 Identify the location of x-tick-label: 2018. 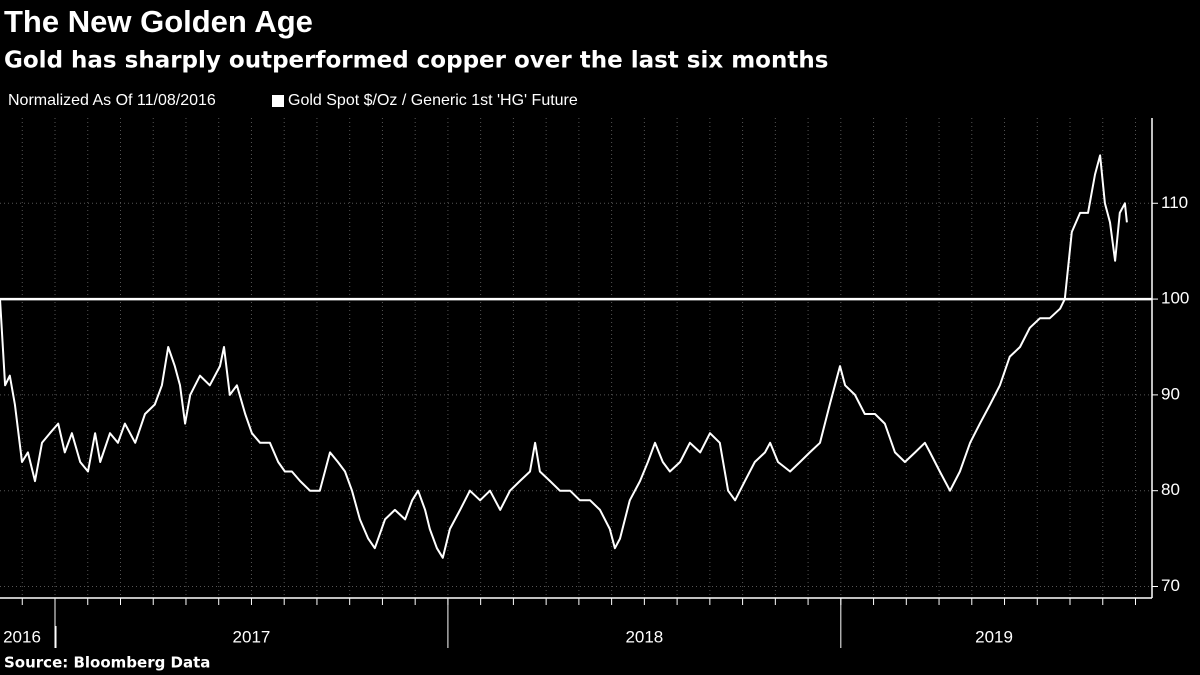
(644, 636).